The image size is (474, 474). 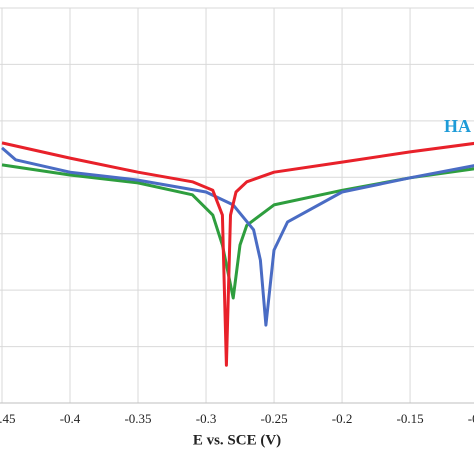 I want to click on x-tick-label: -0.4, so click(x=70, y=418).